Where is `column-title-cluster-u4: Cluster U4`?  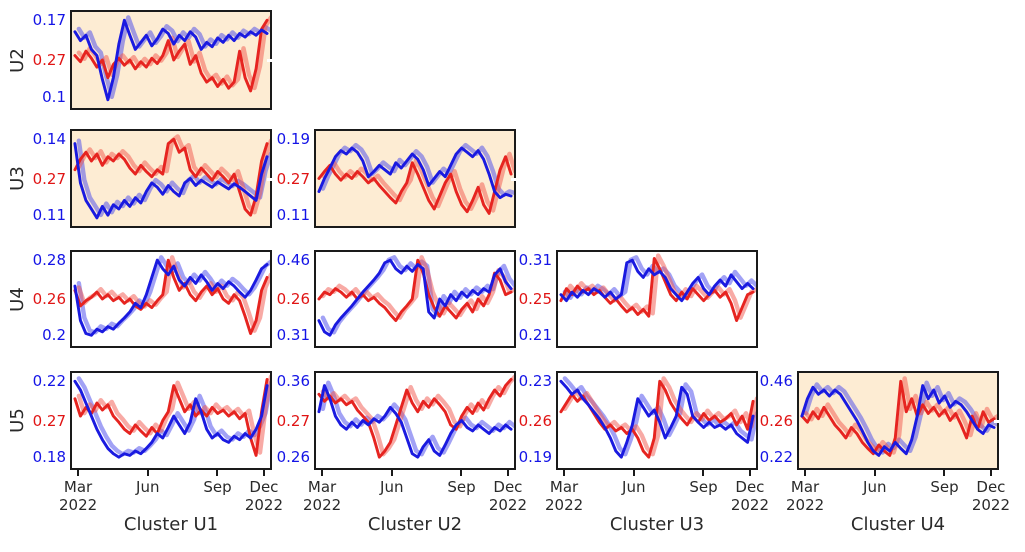 column-title-cluster-u4: Cluster U4 is located at coordinates (898, 524).